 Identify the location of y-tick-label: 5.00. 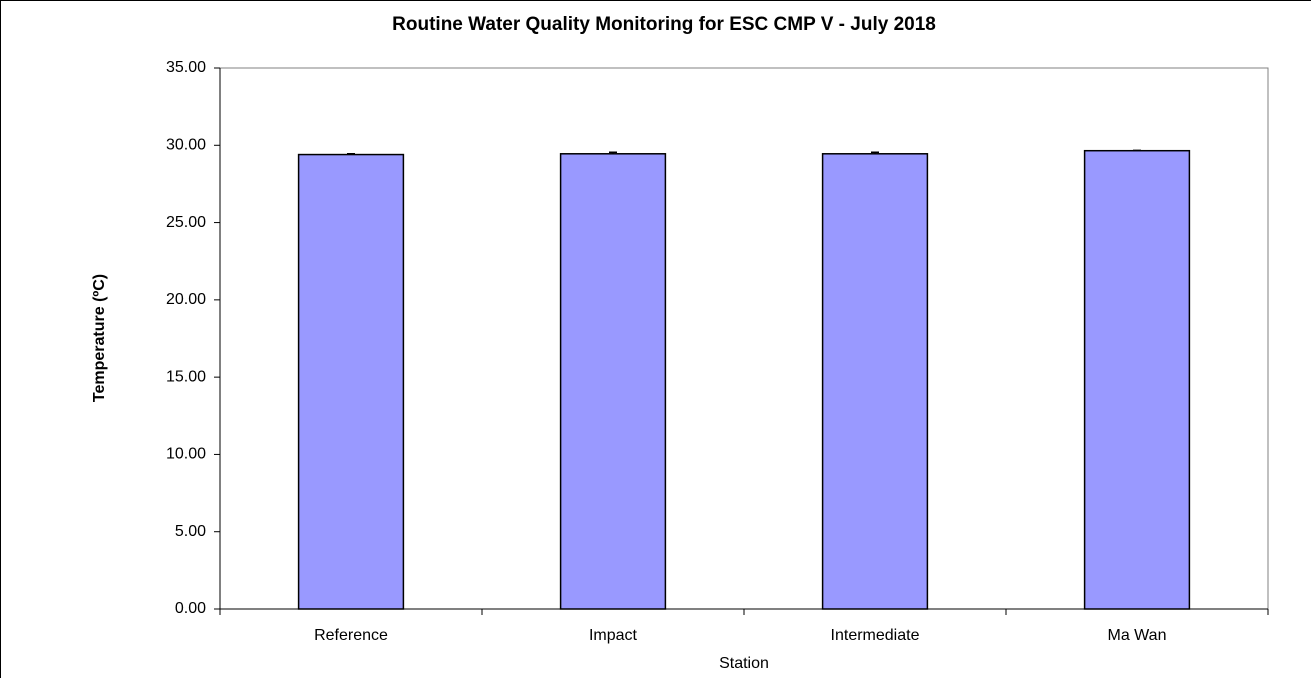
(190, 531).